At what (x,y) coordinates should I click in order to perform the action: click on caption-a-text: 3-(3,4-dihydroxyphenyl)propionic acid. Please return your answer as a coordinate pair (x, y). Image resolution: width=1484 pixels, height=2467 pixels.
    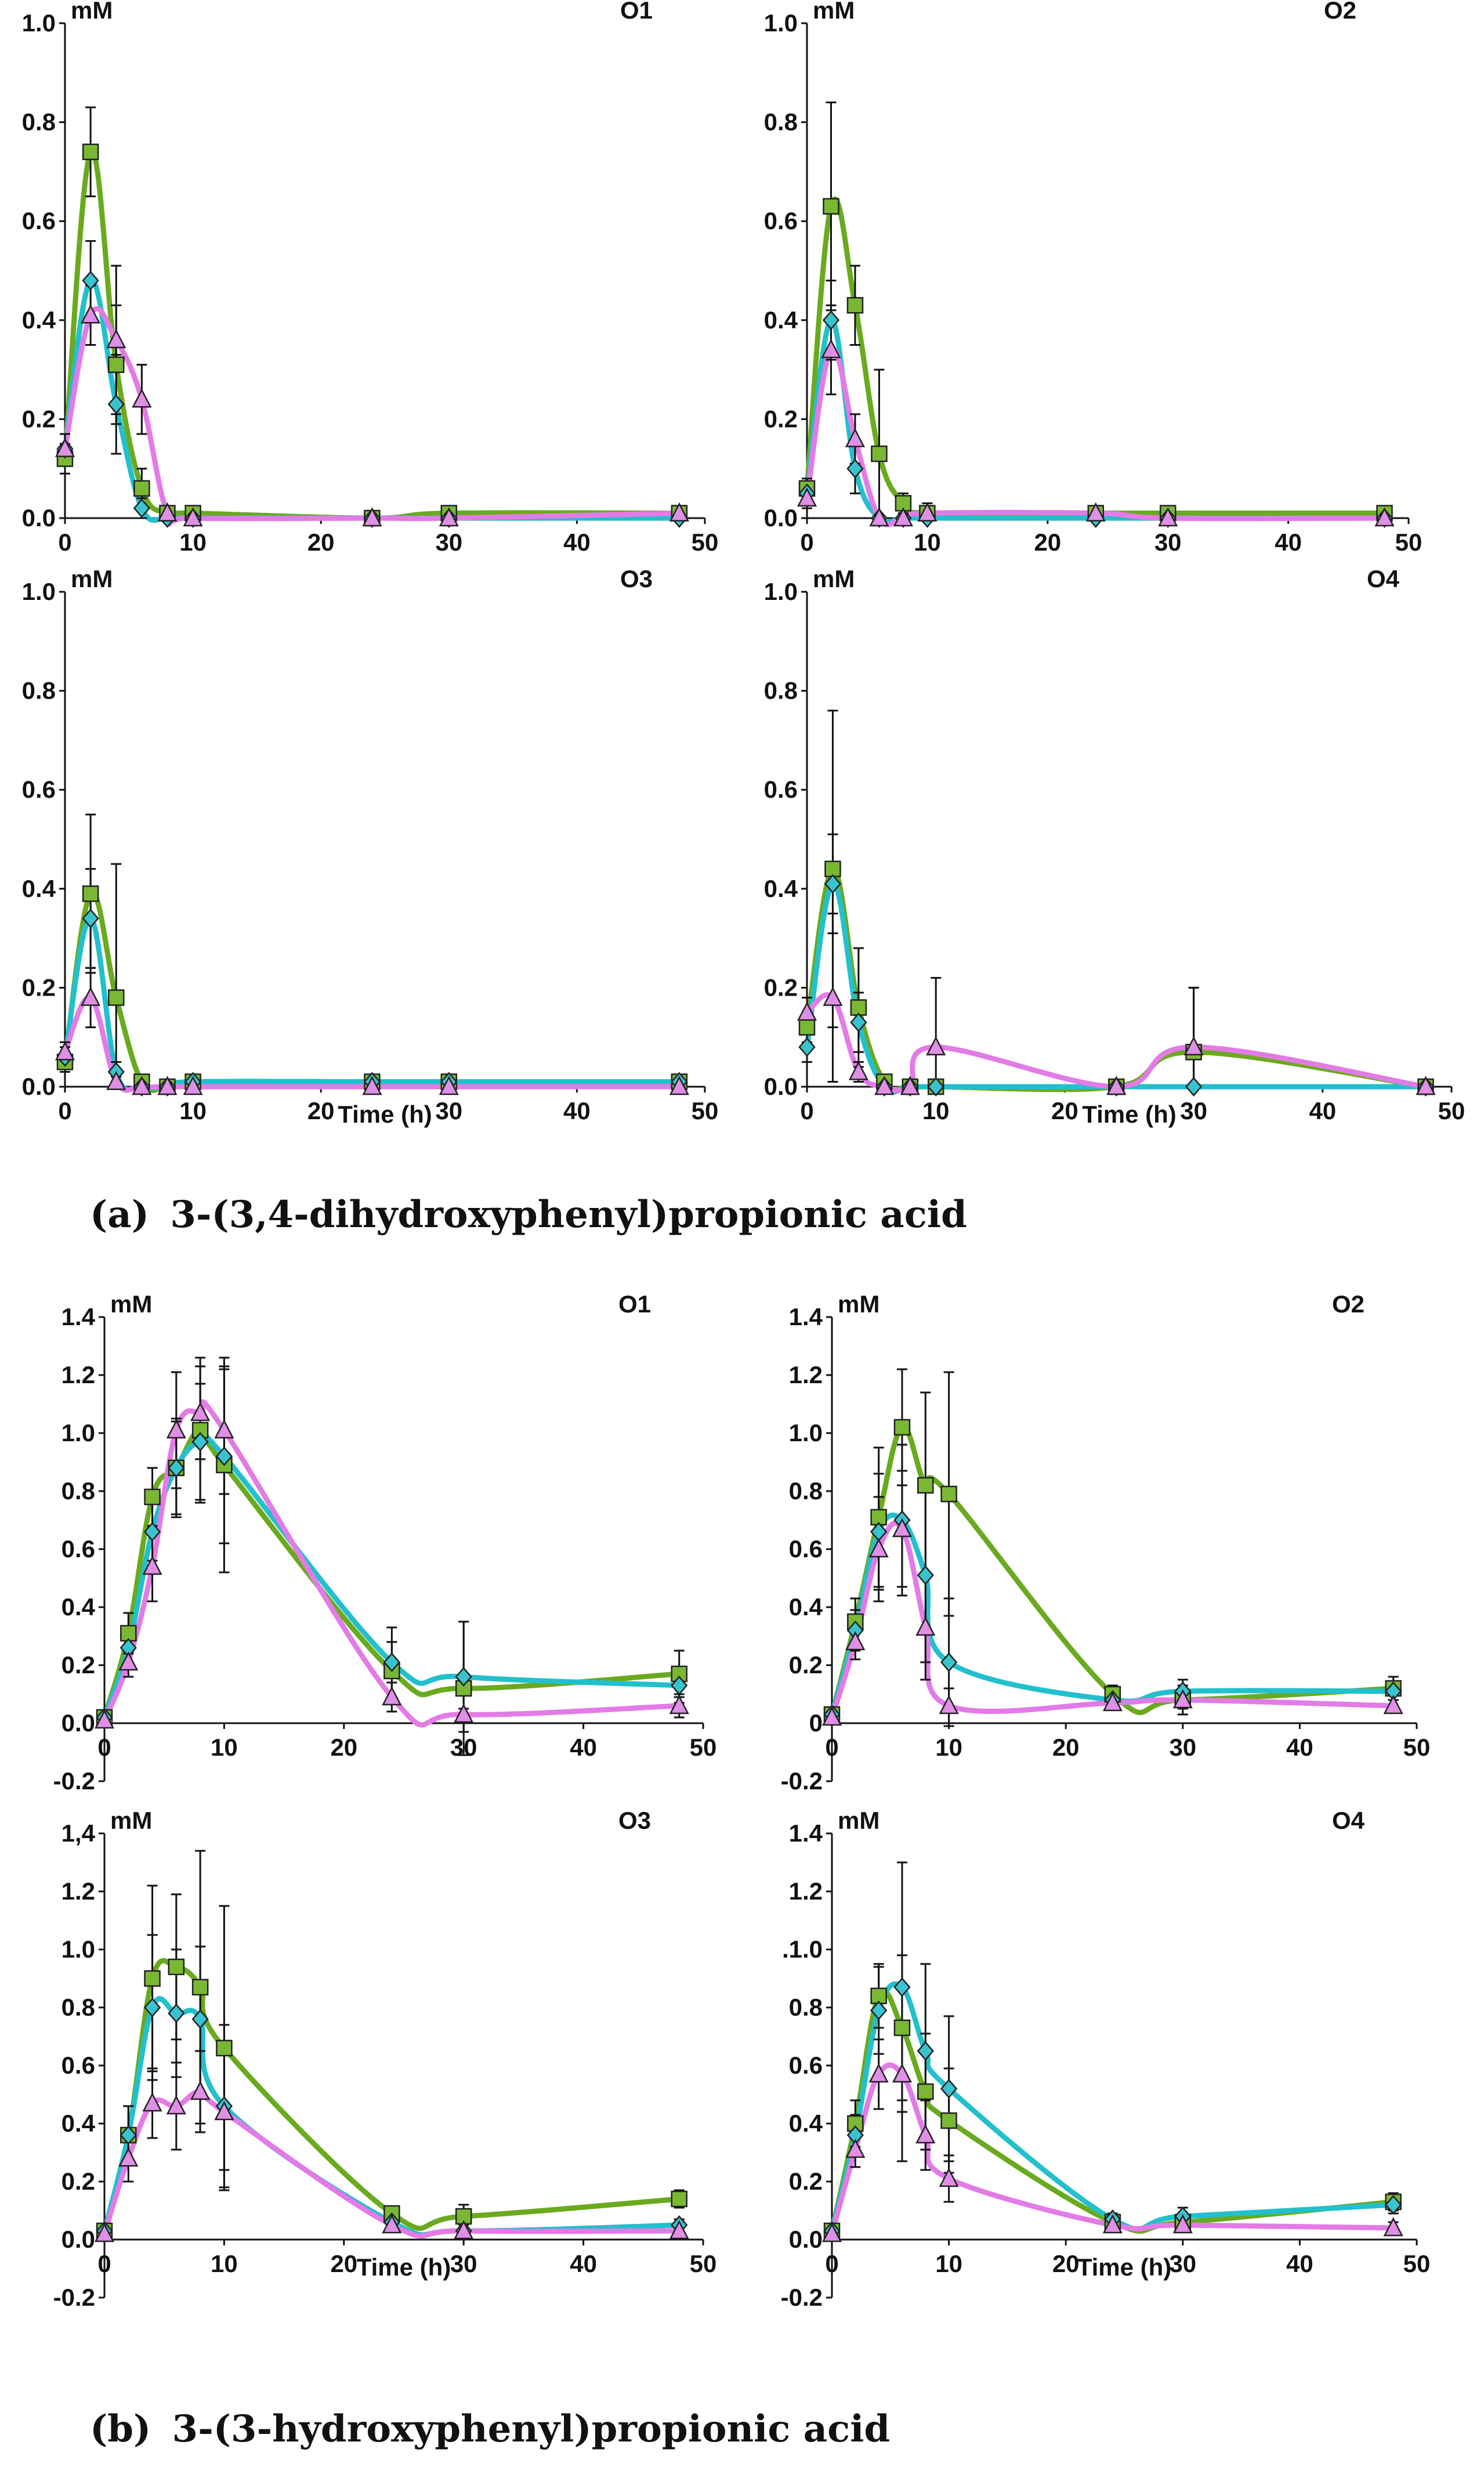
    Looking at the image, I should click on (568, 1214).